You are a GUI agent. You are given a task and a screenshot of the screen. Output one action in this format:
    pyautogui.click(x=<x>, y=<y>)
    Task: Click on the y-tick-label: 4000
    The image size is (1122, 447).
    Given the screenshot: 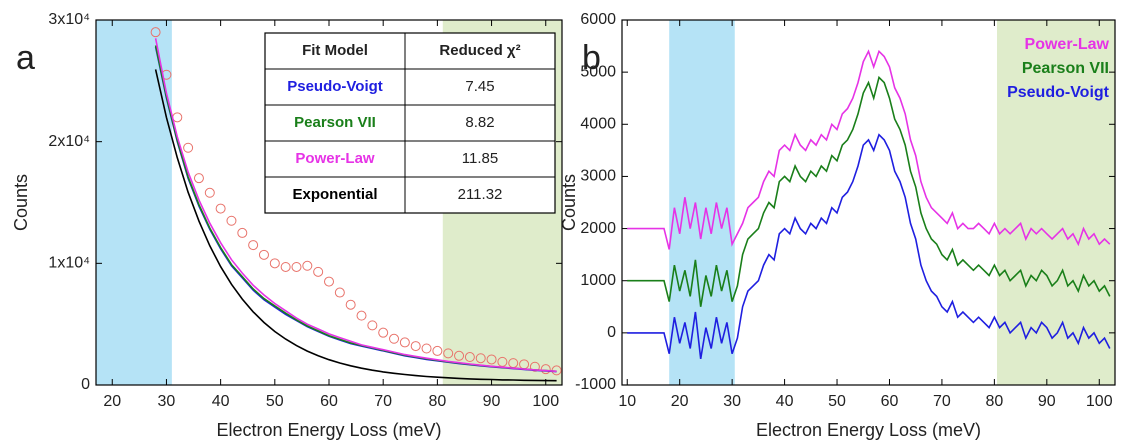 What is the action you would take?
    pyautogui.click(x=598, y=124)
    